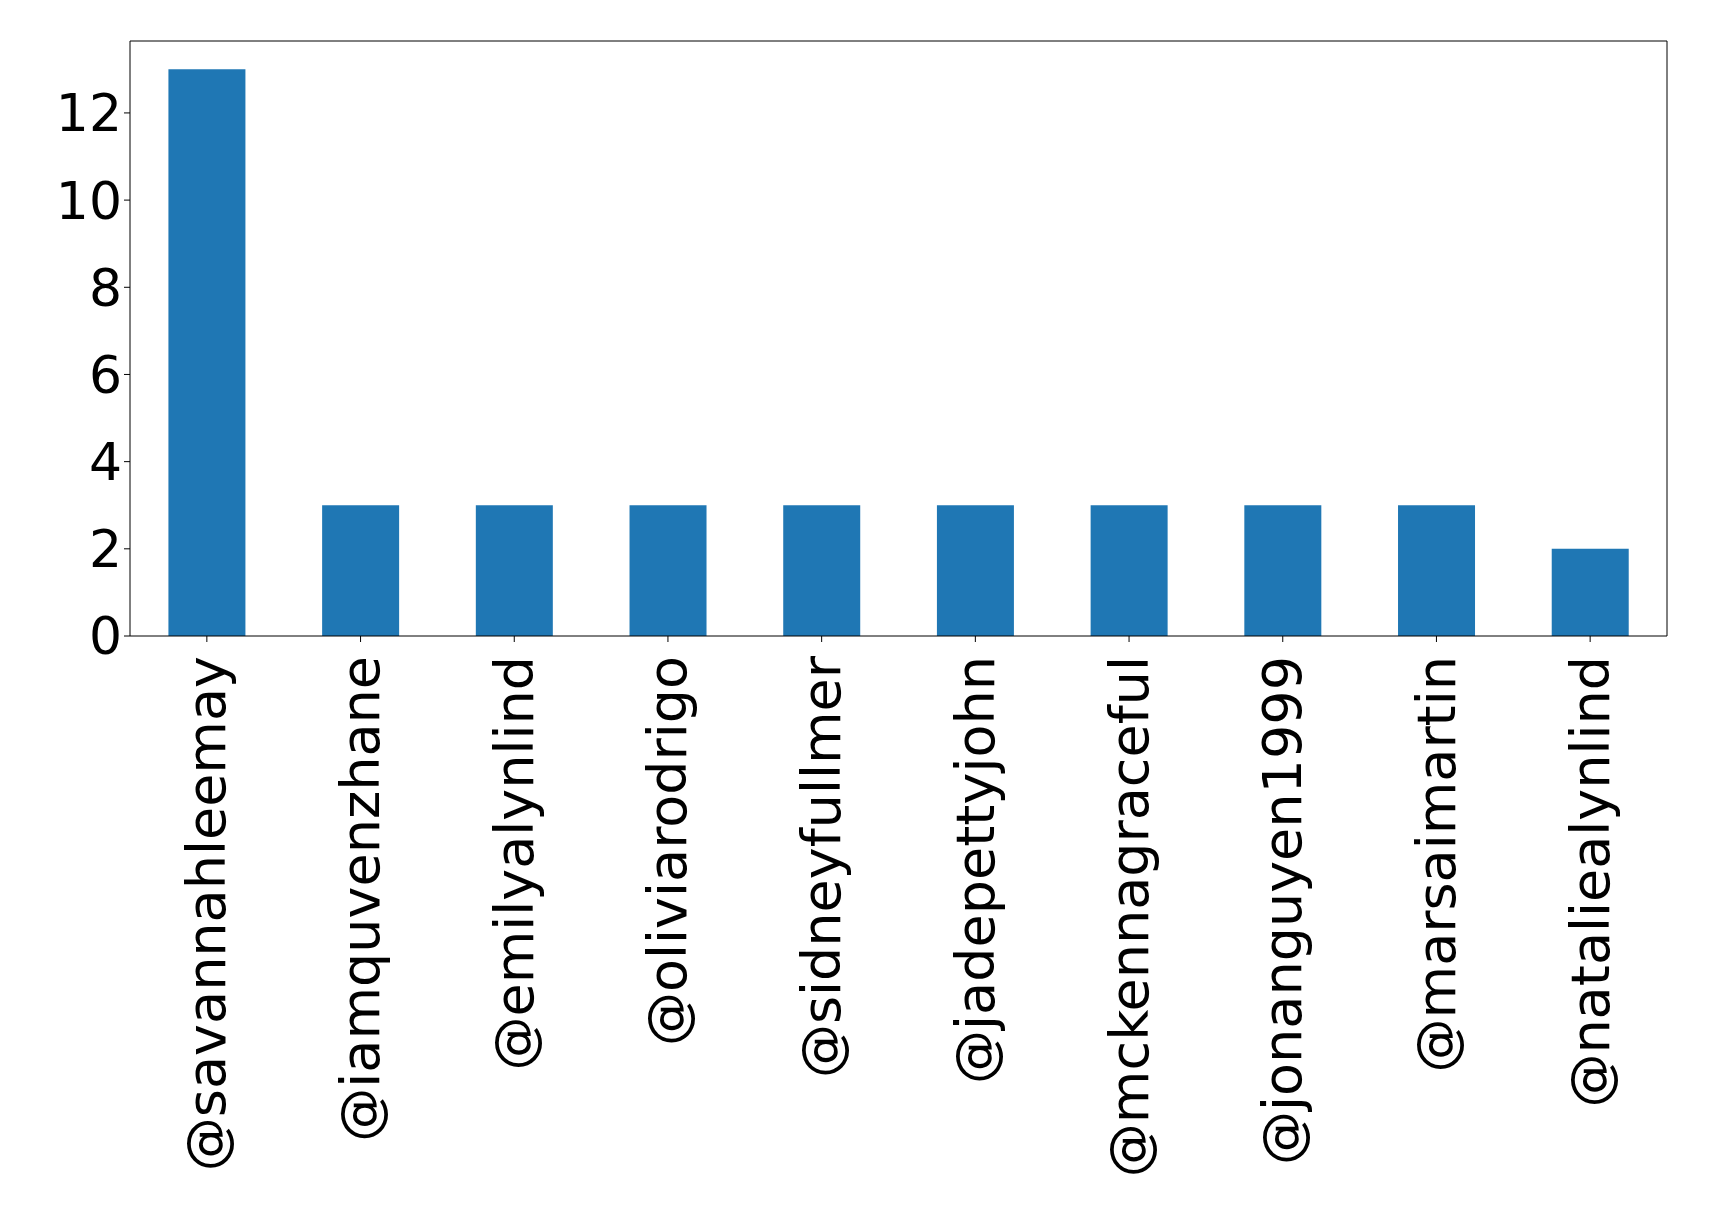 This screenshot has width=1719, height=1231. Describe the element at coordinates (88, 200) in the screenshot. I see `y-tick-label: 10` at that location.